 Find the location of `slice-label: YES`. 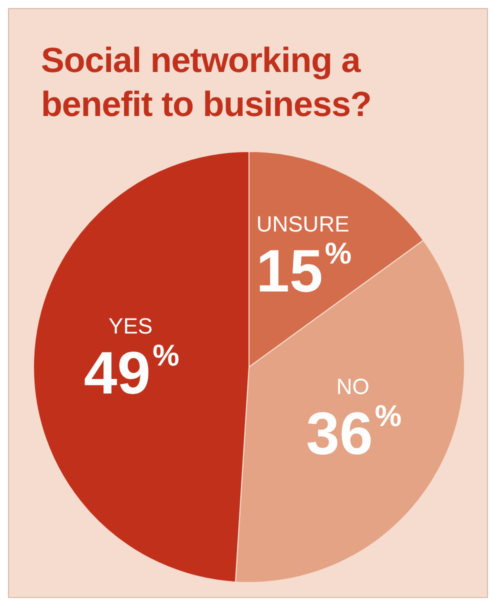

slice-label: YES is located at coordinates (130, 325).